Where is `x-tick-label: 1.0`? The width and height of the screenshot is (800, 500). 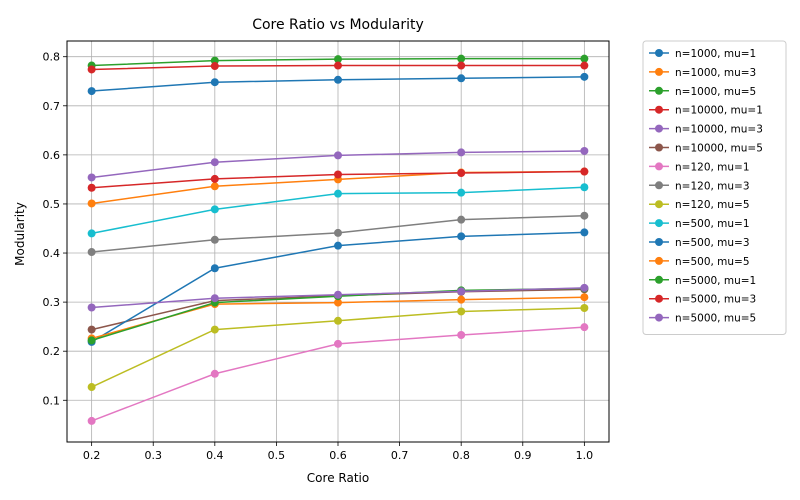
x-tick-label: 1.0 is located at coordinates (585, 455).